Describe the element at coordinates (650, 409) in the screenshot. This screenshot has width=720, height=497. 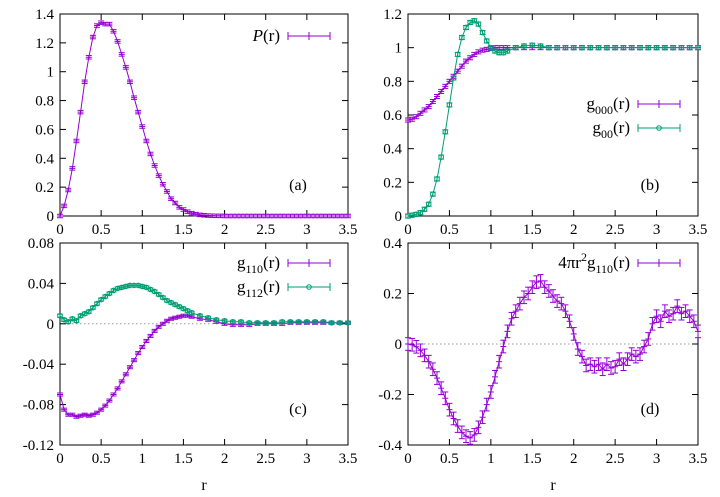
I see `panel-label: (d)` at that location.